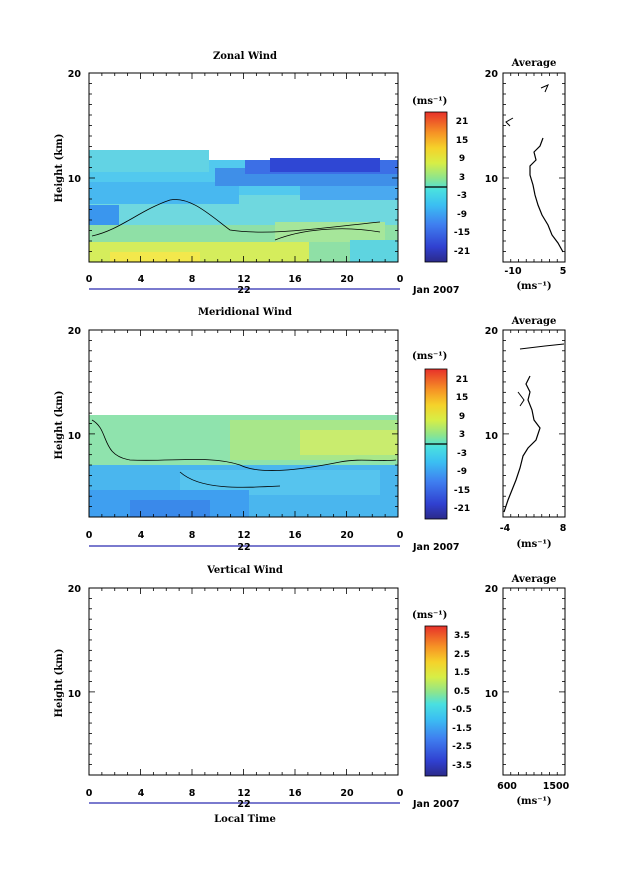  What do you see at coordinates (462, 747) in the screenshot?
I see `colorbar-tick-label: -2.5` at bounding box center [462, 747].